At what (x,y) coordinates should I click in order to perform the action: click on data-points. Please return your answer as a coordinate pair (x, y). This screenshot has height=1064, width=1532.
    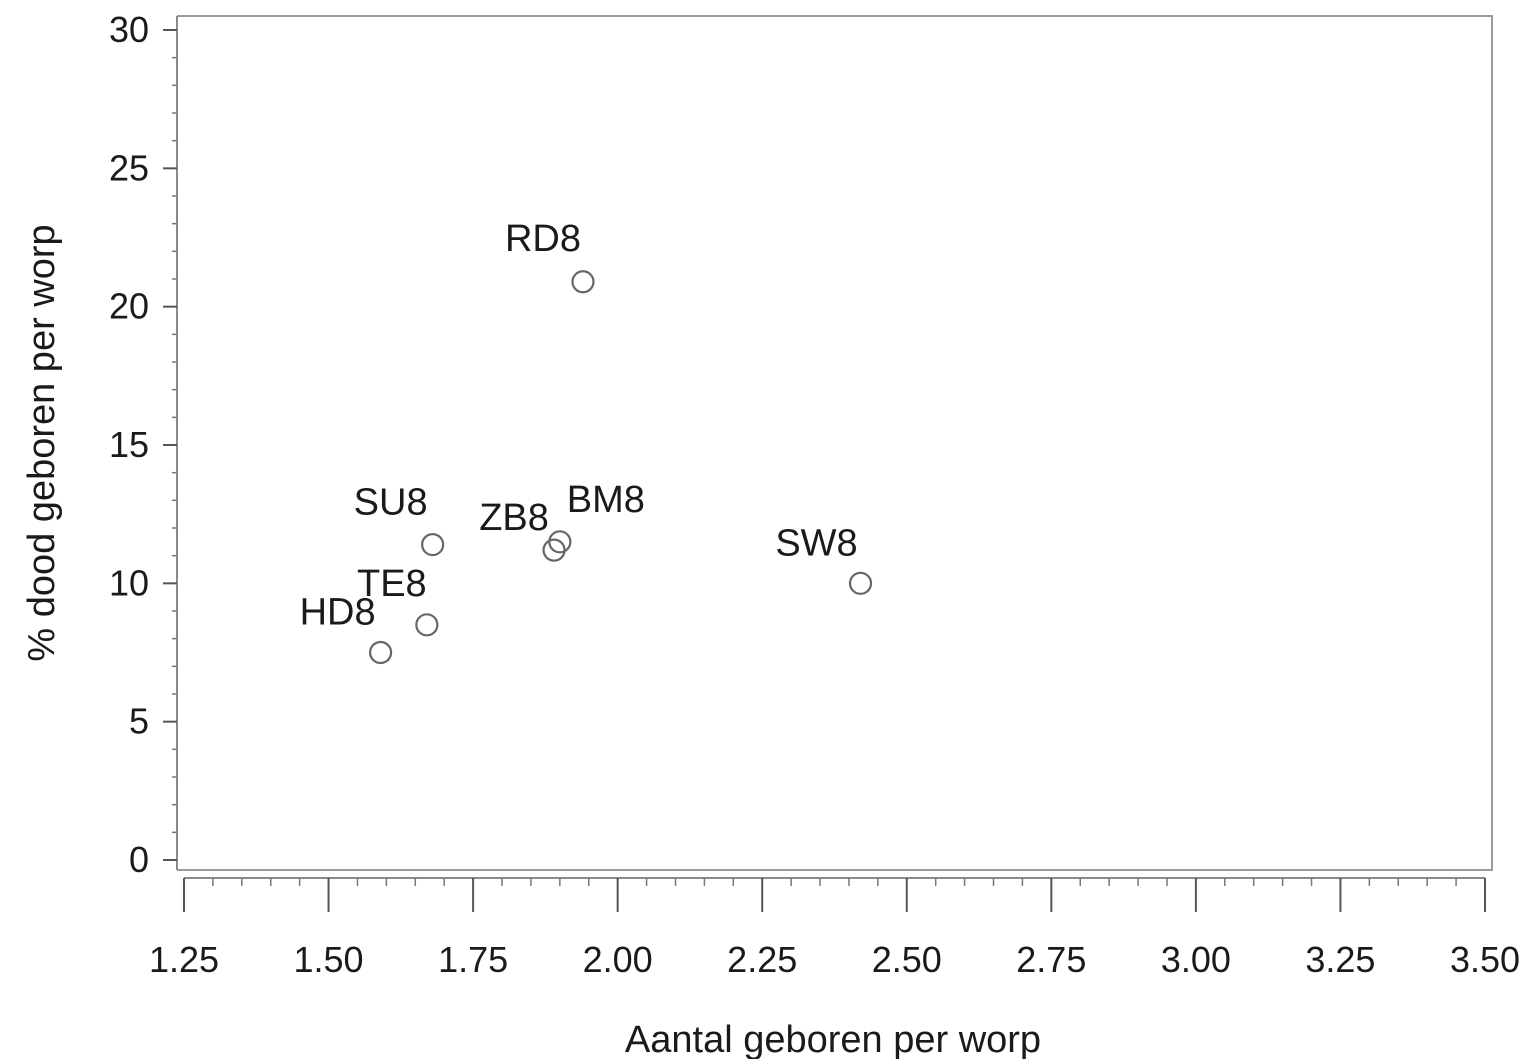
    Looking at the image, I should click on (620, 467).